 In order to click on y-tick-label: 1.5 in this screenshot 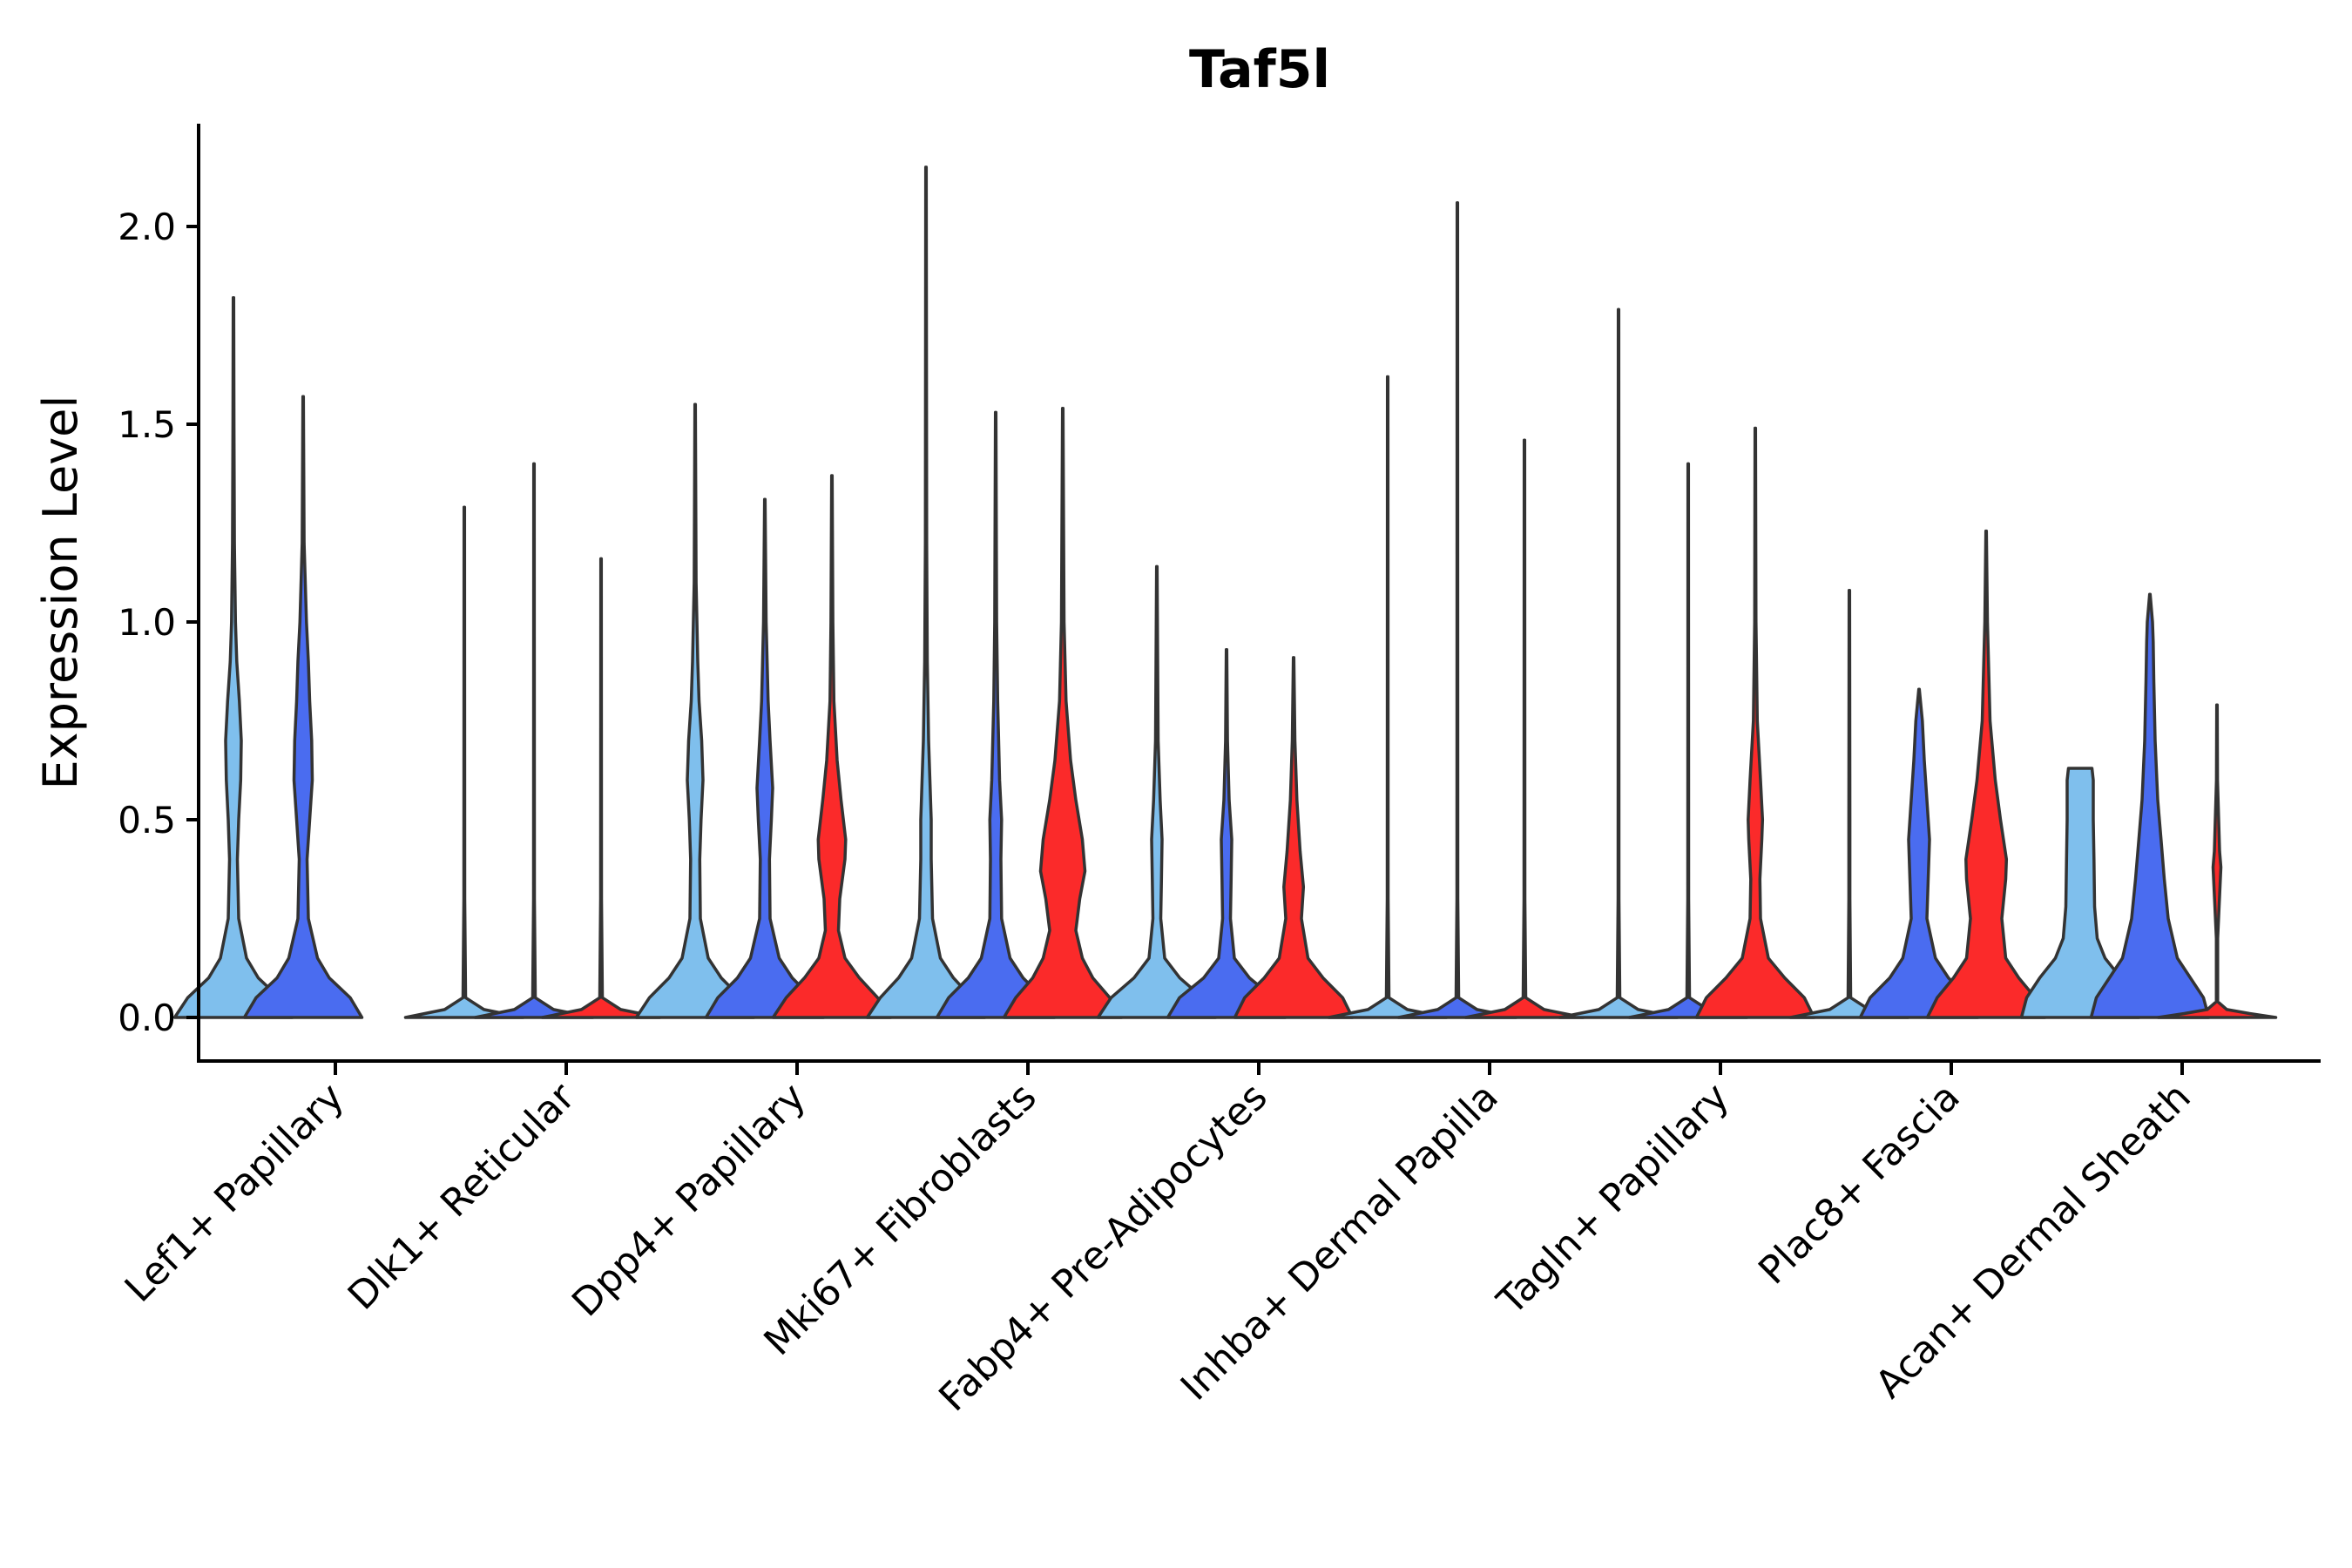, I will do `click(147, 425)`.